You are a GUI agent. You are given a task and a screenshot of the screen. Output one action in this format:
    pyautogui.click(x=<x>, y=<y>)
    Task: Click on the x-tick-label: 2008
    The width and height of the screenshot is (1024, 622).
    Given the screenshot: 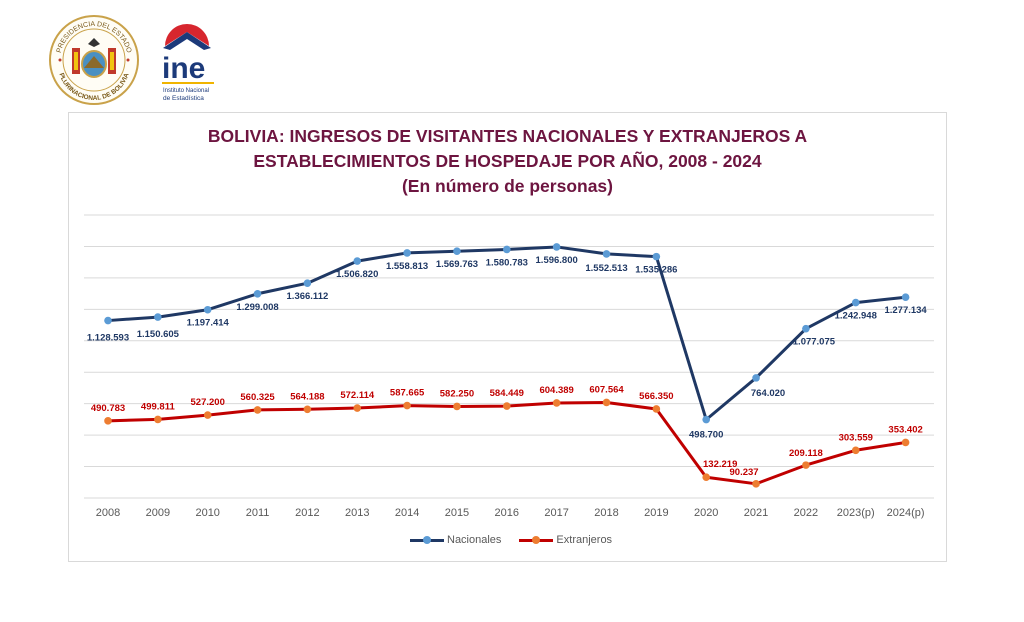 What is the action you would take?
    pyautogui.click(x=108, y=513)
    